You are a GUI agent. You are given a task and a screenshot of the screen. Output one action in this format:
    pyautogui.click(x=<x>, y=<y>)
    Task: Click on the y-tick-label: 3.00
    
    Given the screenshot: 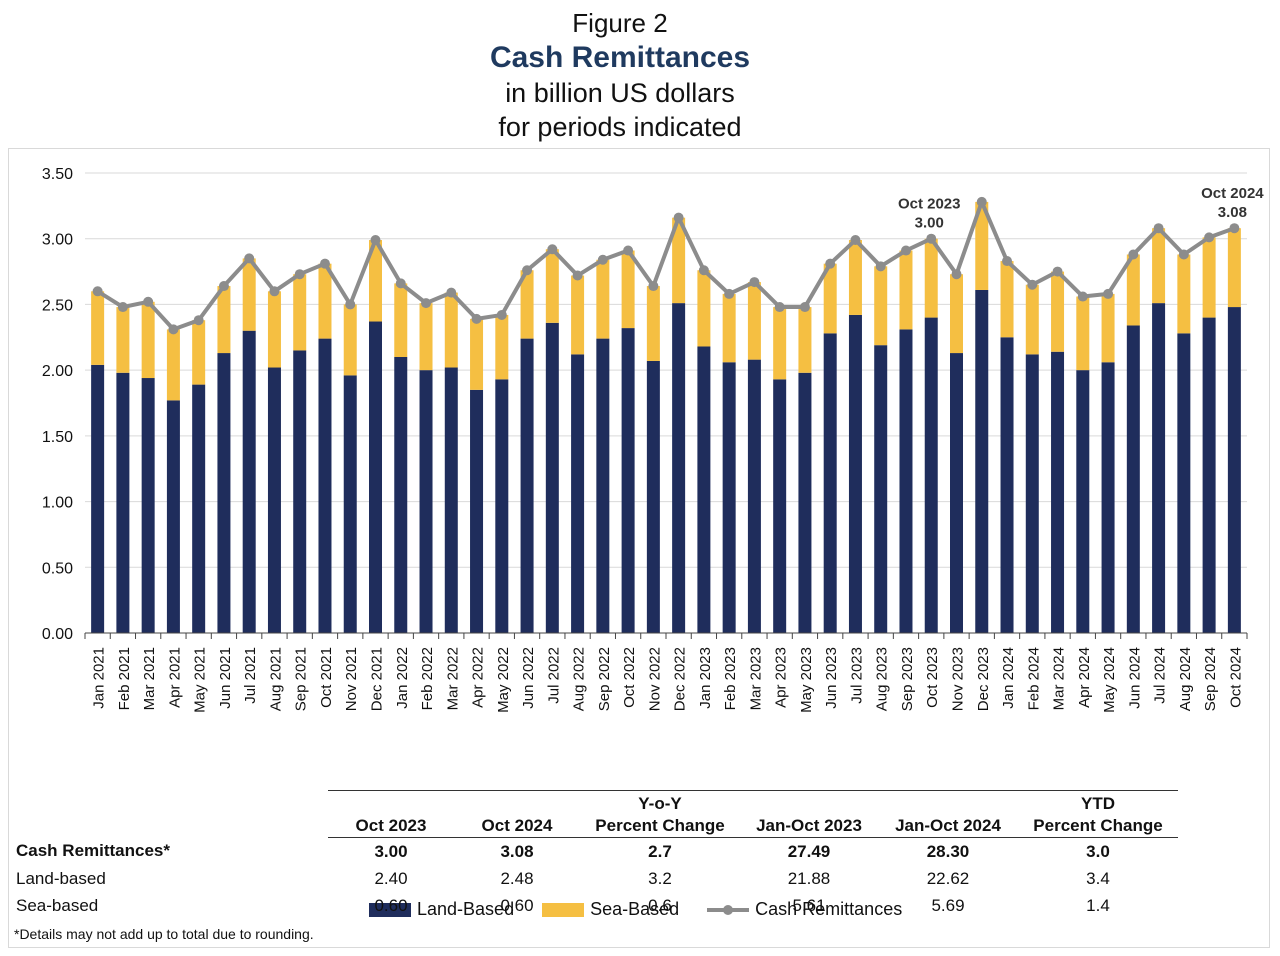 What is the action you would take?
    pyautogui.click(x=57, y=240)
    